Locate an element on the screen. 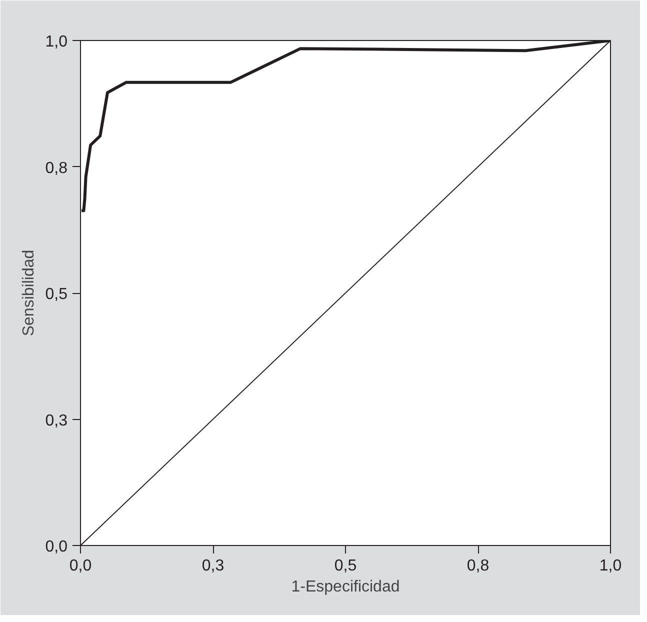 Image resolution: width=647 pixels, height=622 pixels. x-tick-label: 0,8 is located at coordinates (478, 566).